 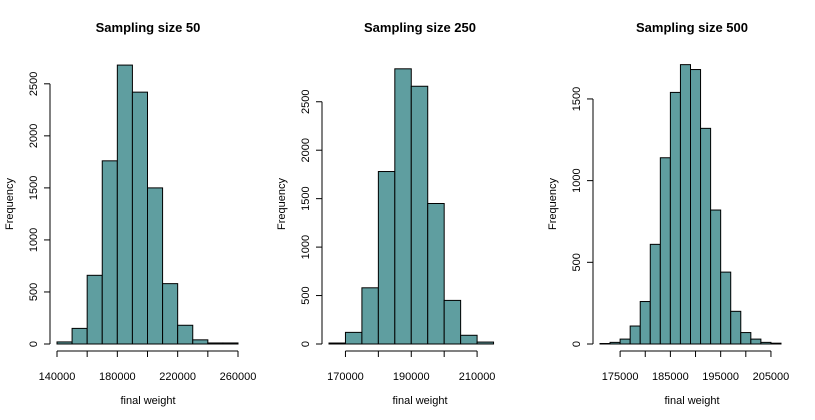 What do you see at coordinates (148, 366) in the screenshot?
I see `x-axis: 140000 180000 220000 260000` at bounding box center [148, 366].